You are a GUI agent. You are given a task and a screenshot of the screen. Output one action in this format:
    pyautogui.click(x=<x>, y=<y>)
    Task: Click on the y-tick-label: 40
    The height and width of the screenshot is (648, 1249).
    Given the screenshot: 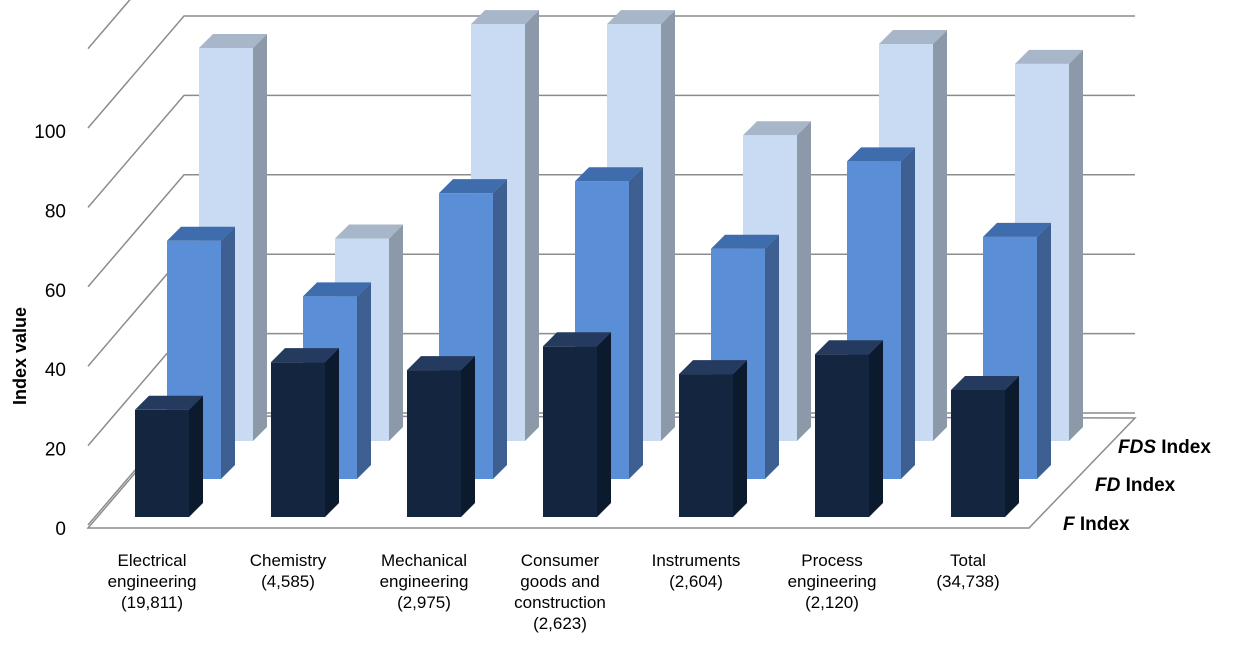 What is the action you would take?
    pyautogui.click(x=55, y=370)
    